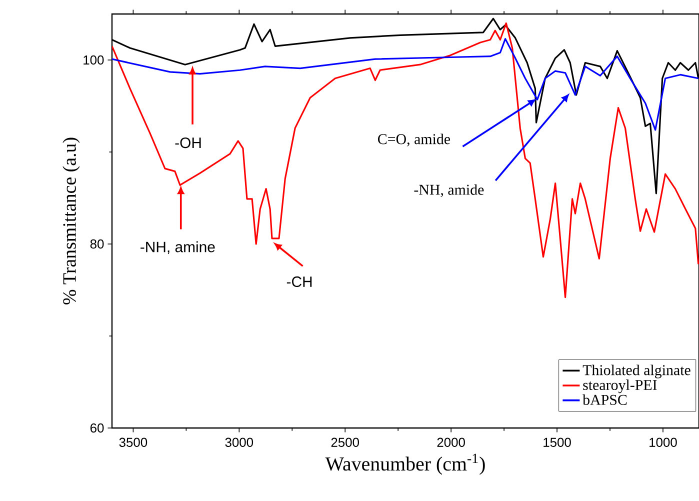 This screenshot has width=699, height=501. What do you see at coordinates (71, 221) in the screenshot?
I see `y-axis-title: % Transmittance (a.u)` at bounding box center [71, 221].